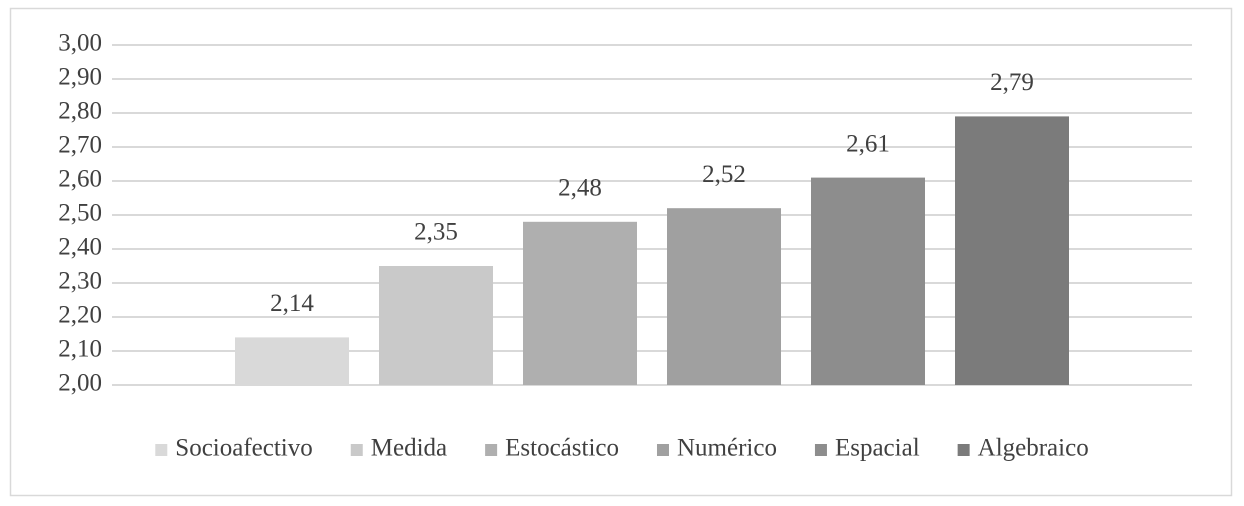 The width and height of the screenshot is (1244, 506). Describe the element at coordinates (868, 143) in the screenshot. I see `data-label: 2,61` at that location.